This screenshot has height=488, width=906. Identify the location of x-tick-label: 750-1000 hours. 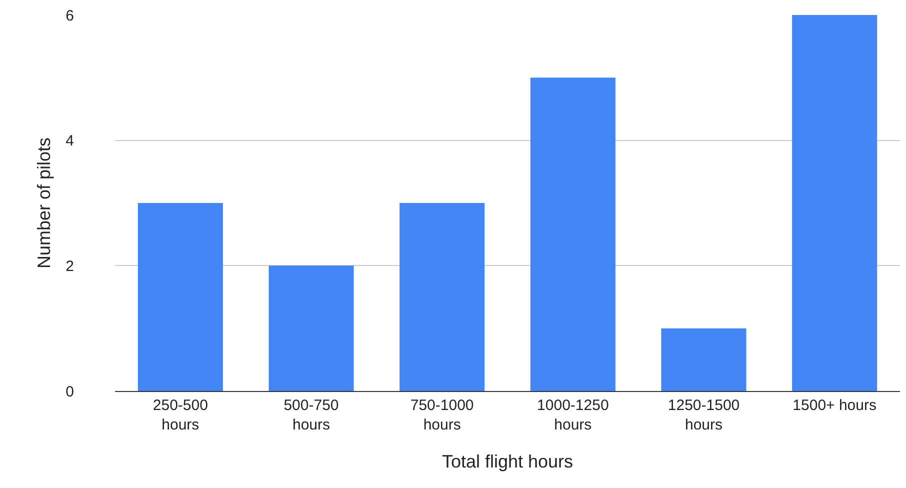
(442, 415).